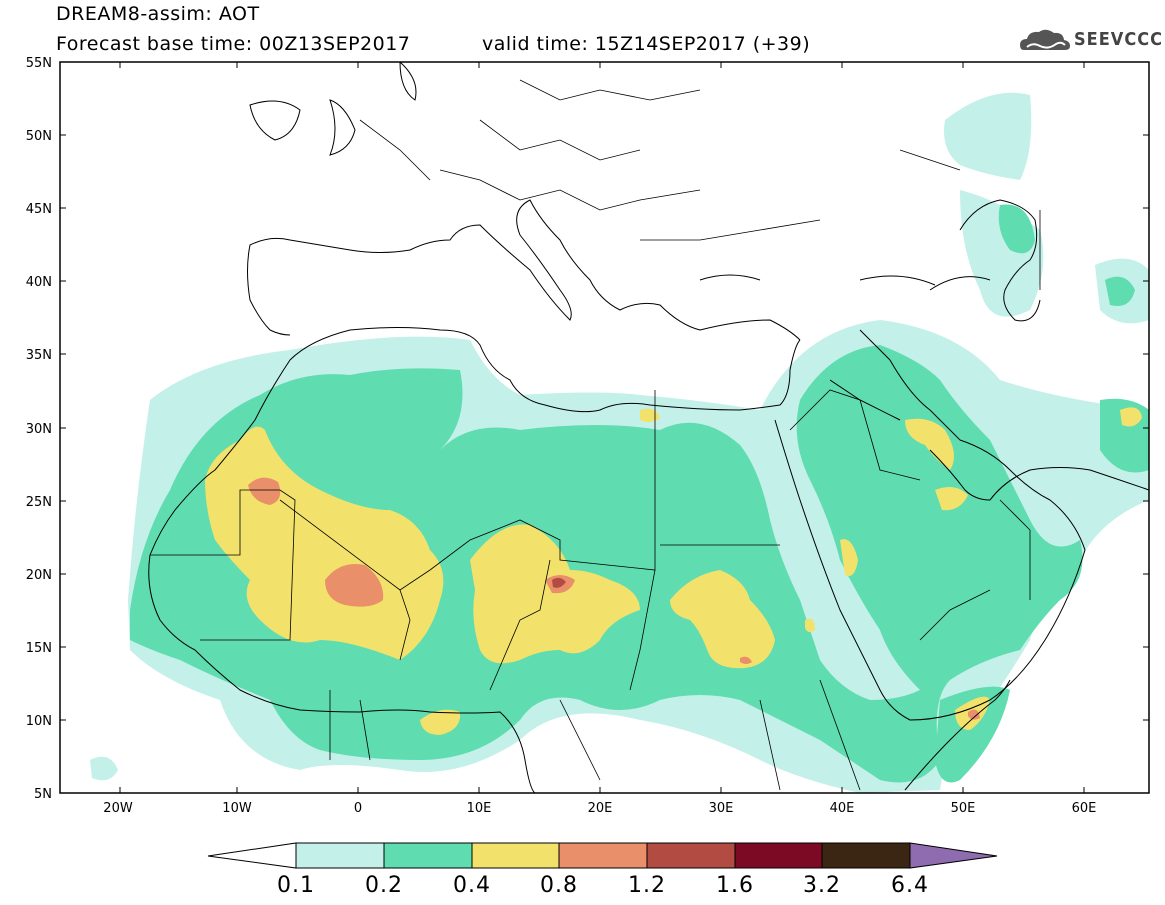 The width and height of the screenshot is (1165, 905). Describe the element at coordinates (39, 721) in the screenshot. I see `lat-label-10n: 10N` at that location.